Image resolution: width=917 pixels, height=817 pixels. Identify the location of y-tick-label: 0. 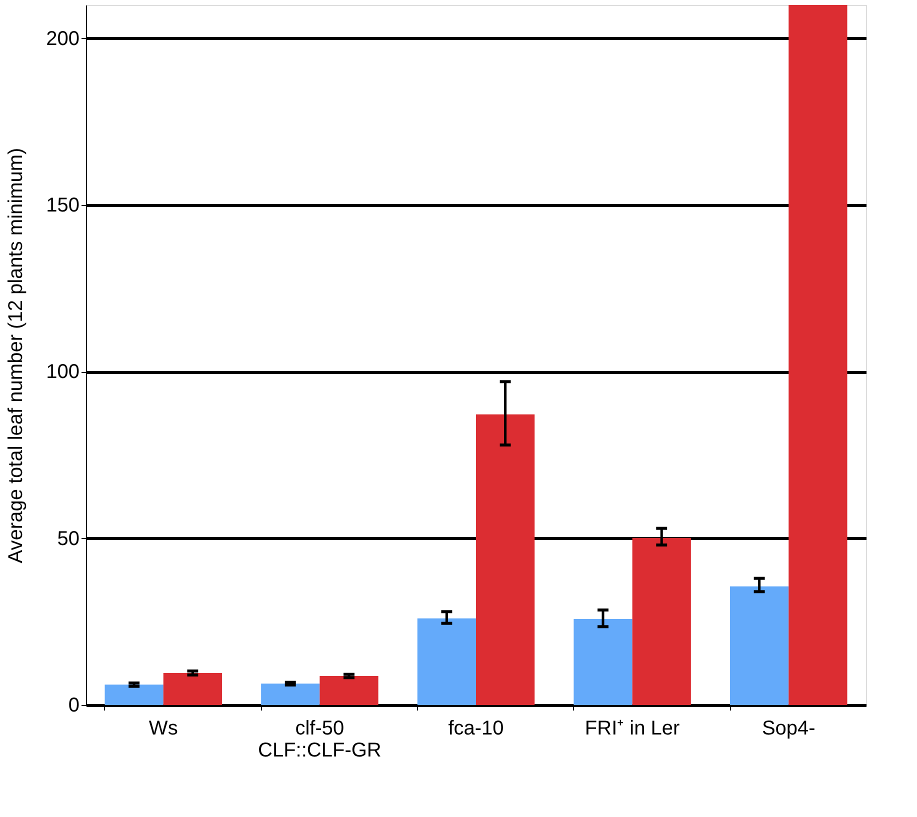
(74, 705).